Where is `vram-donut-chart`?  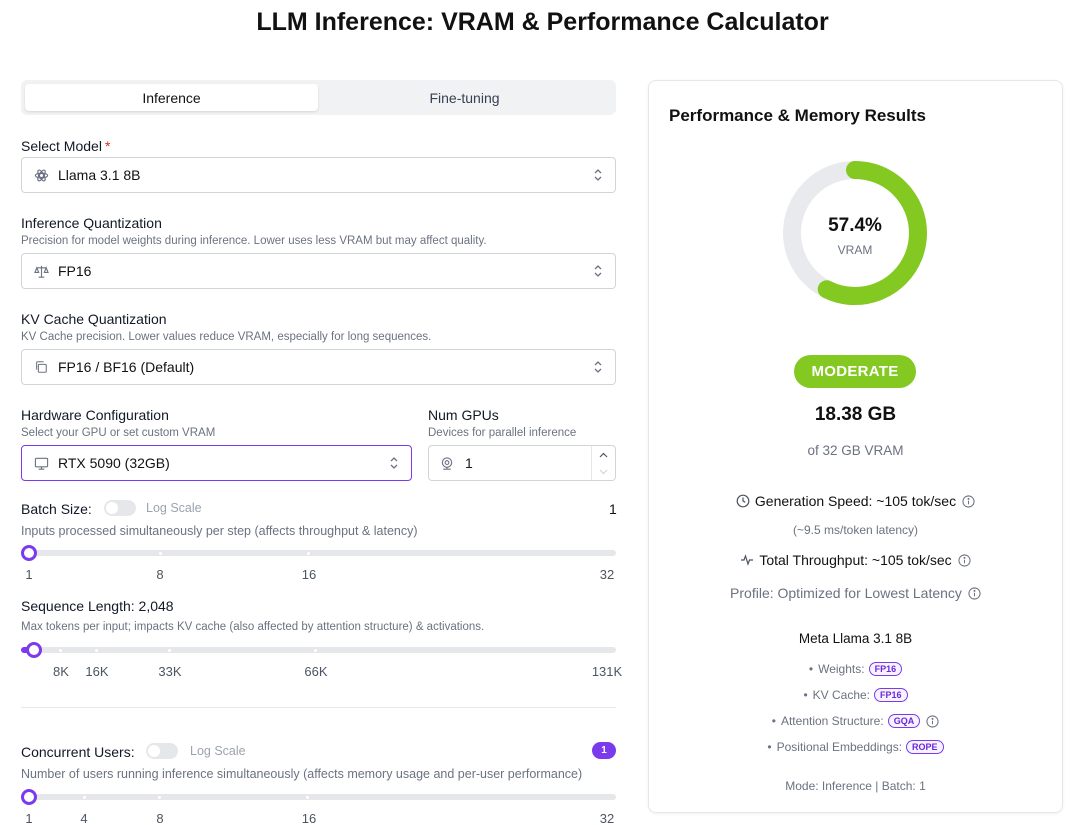
vram-donut-chart is located at coordinates (855, 233).